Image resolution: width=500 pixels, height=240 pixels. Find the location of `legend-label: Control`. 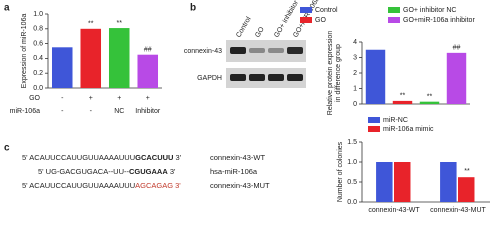

legend-label: Control is located at coordinates (326, 10).